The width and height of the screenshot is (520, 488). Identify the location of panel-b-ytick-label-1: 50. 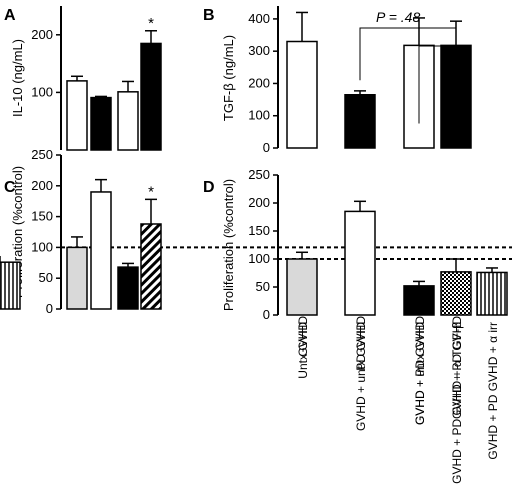
(46, 277).